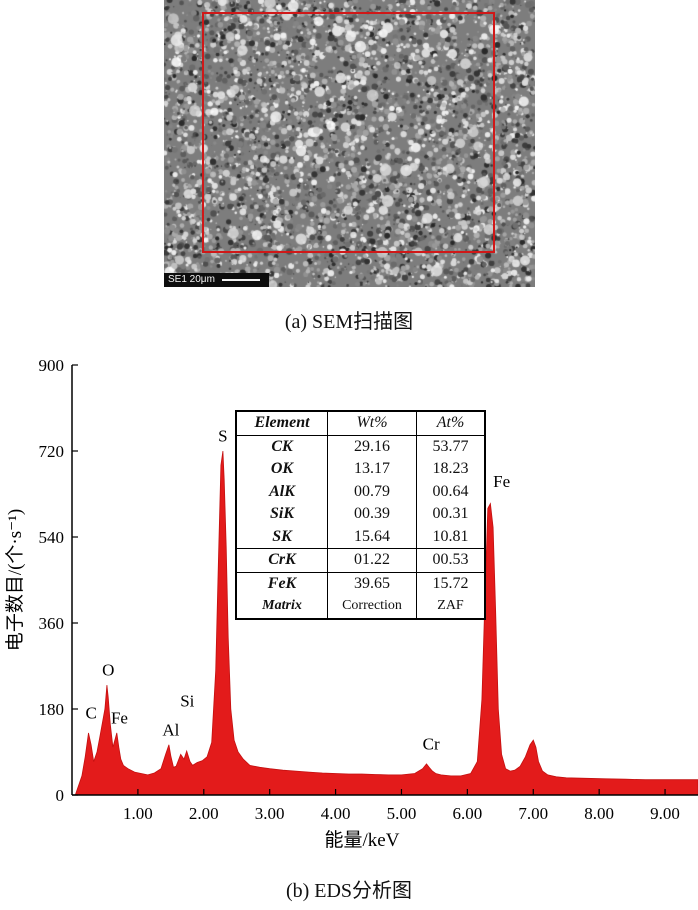 This screenshot has height=910, width=698. What do you see at coordinates (191, 279) in the screenshot?
I see `sem-scale-label: SE1 20μm` at bounding box center [191, 279].